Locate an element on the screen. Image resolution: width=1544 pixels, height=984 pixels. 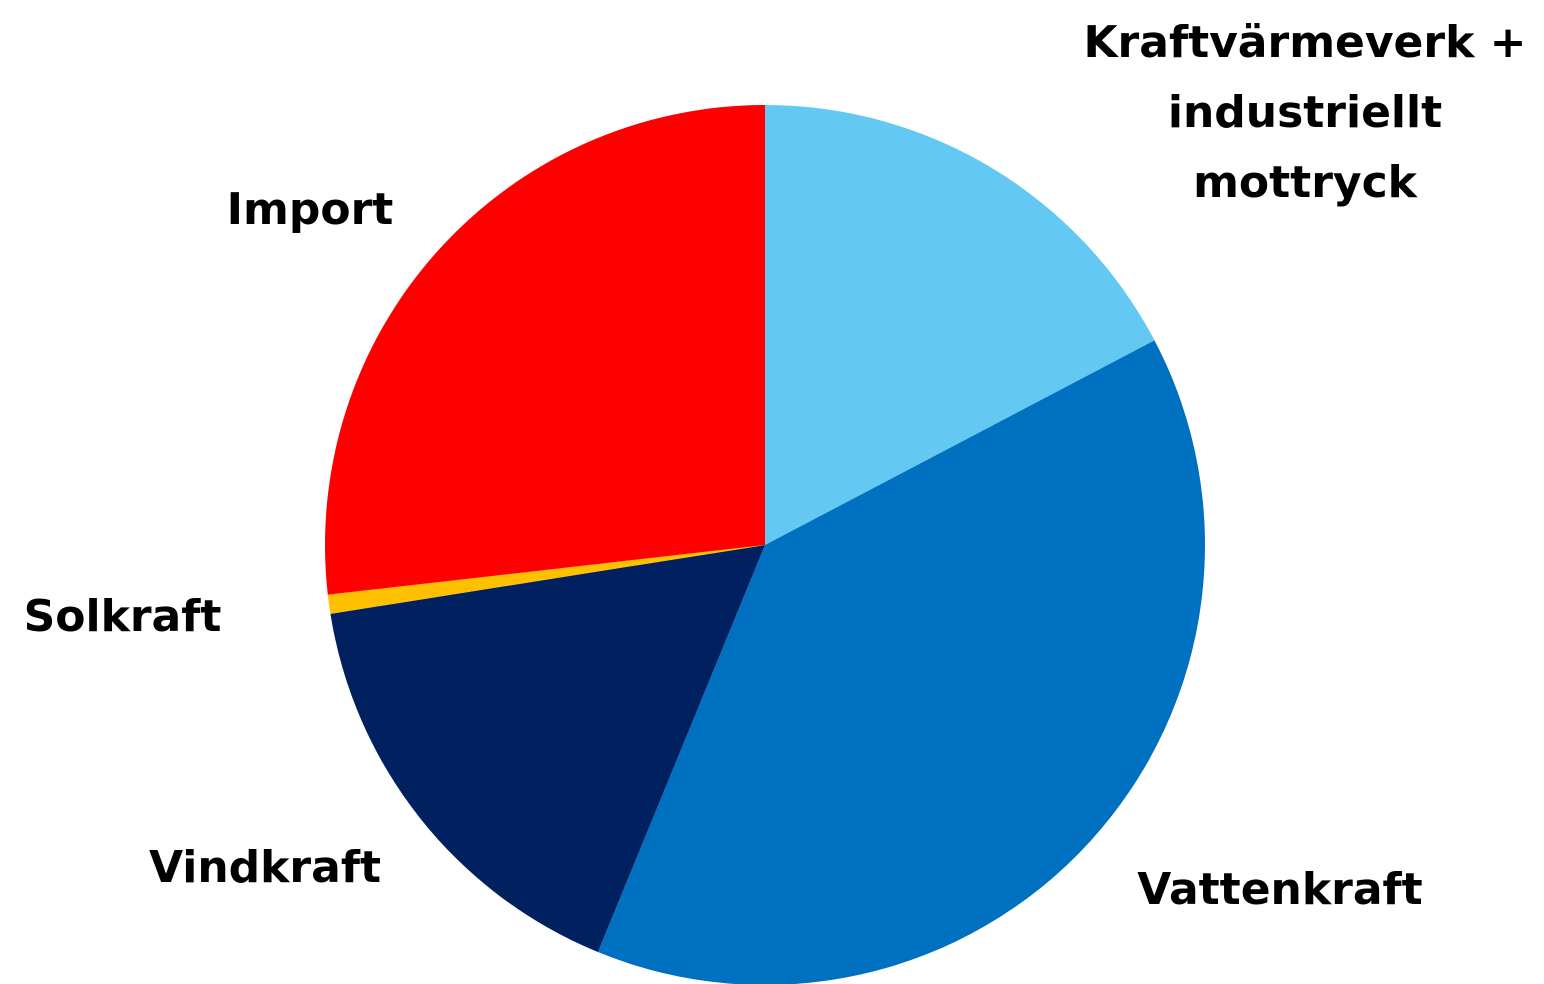
slice-label: Solkraft is located at coordinates (122, 616).